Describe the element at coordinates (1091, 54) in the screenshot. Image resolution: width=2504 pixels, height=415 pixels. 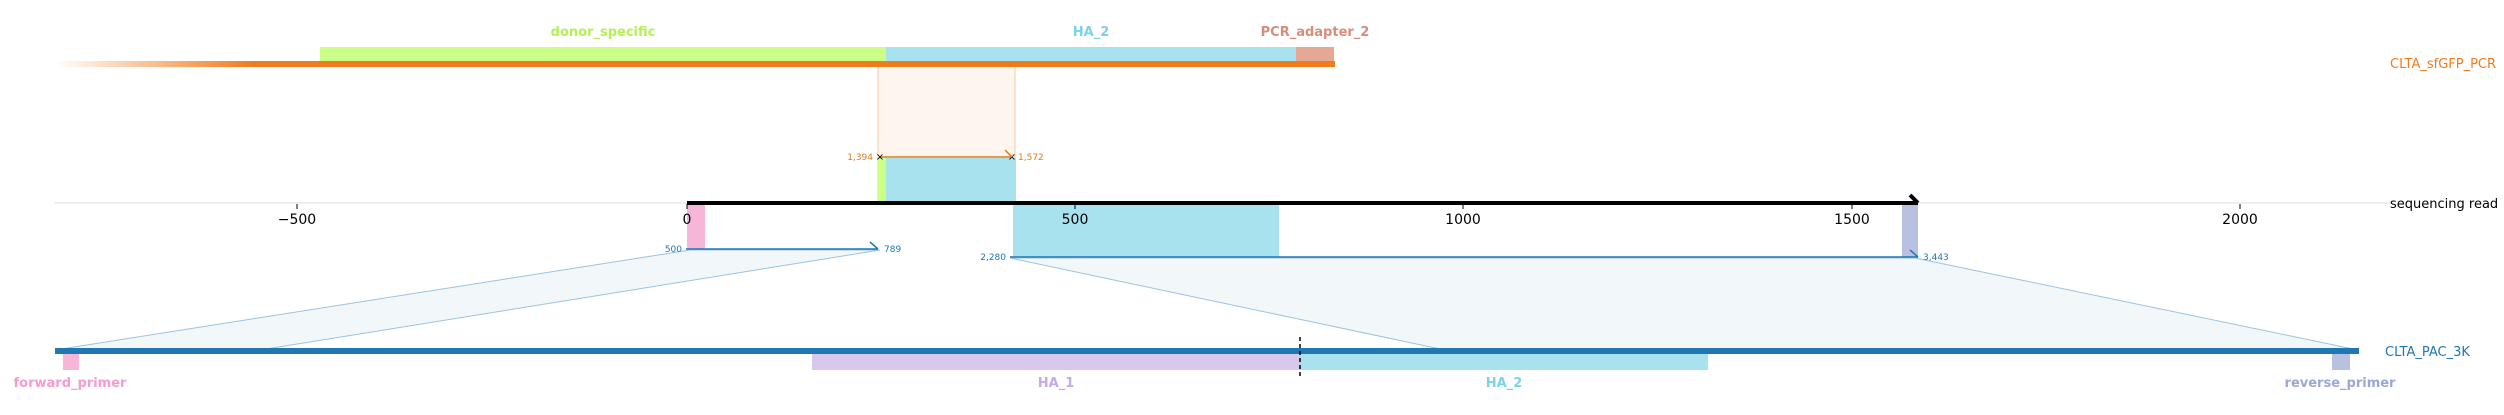
I see `top-ha2-feature` at that location.